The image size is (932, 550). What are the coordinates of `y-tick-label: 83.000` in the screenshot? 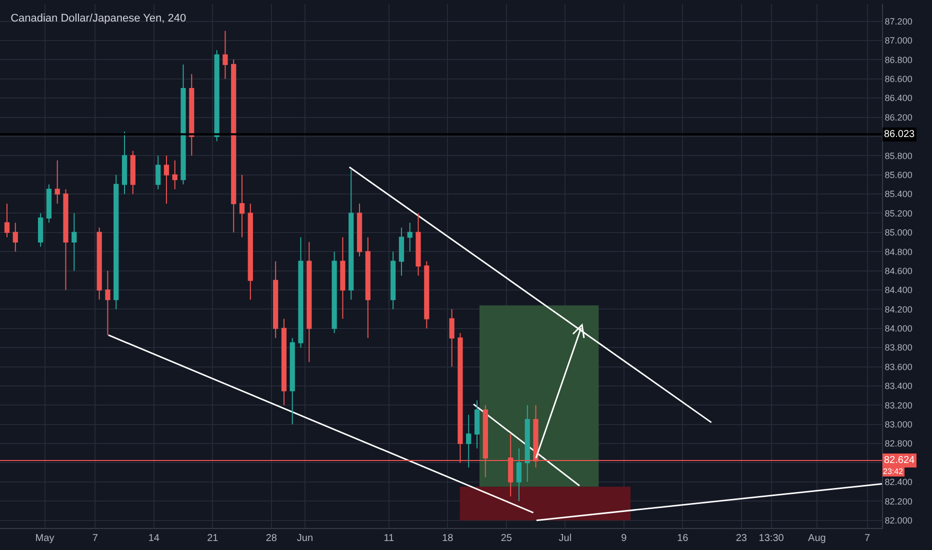 It's located at (898, 425).